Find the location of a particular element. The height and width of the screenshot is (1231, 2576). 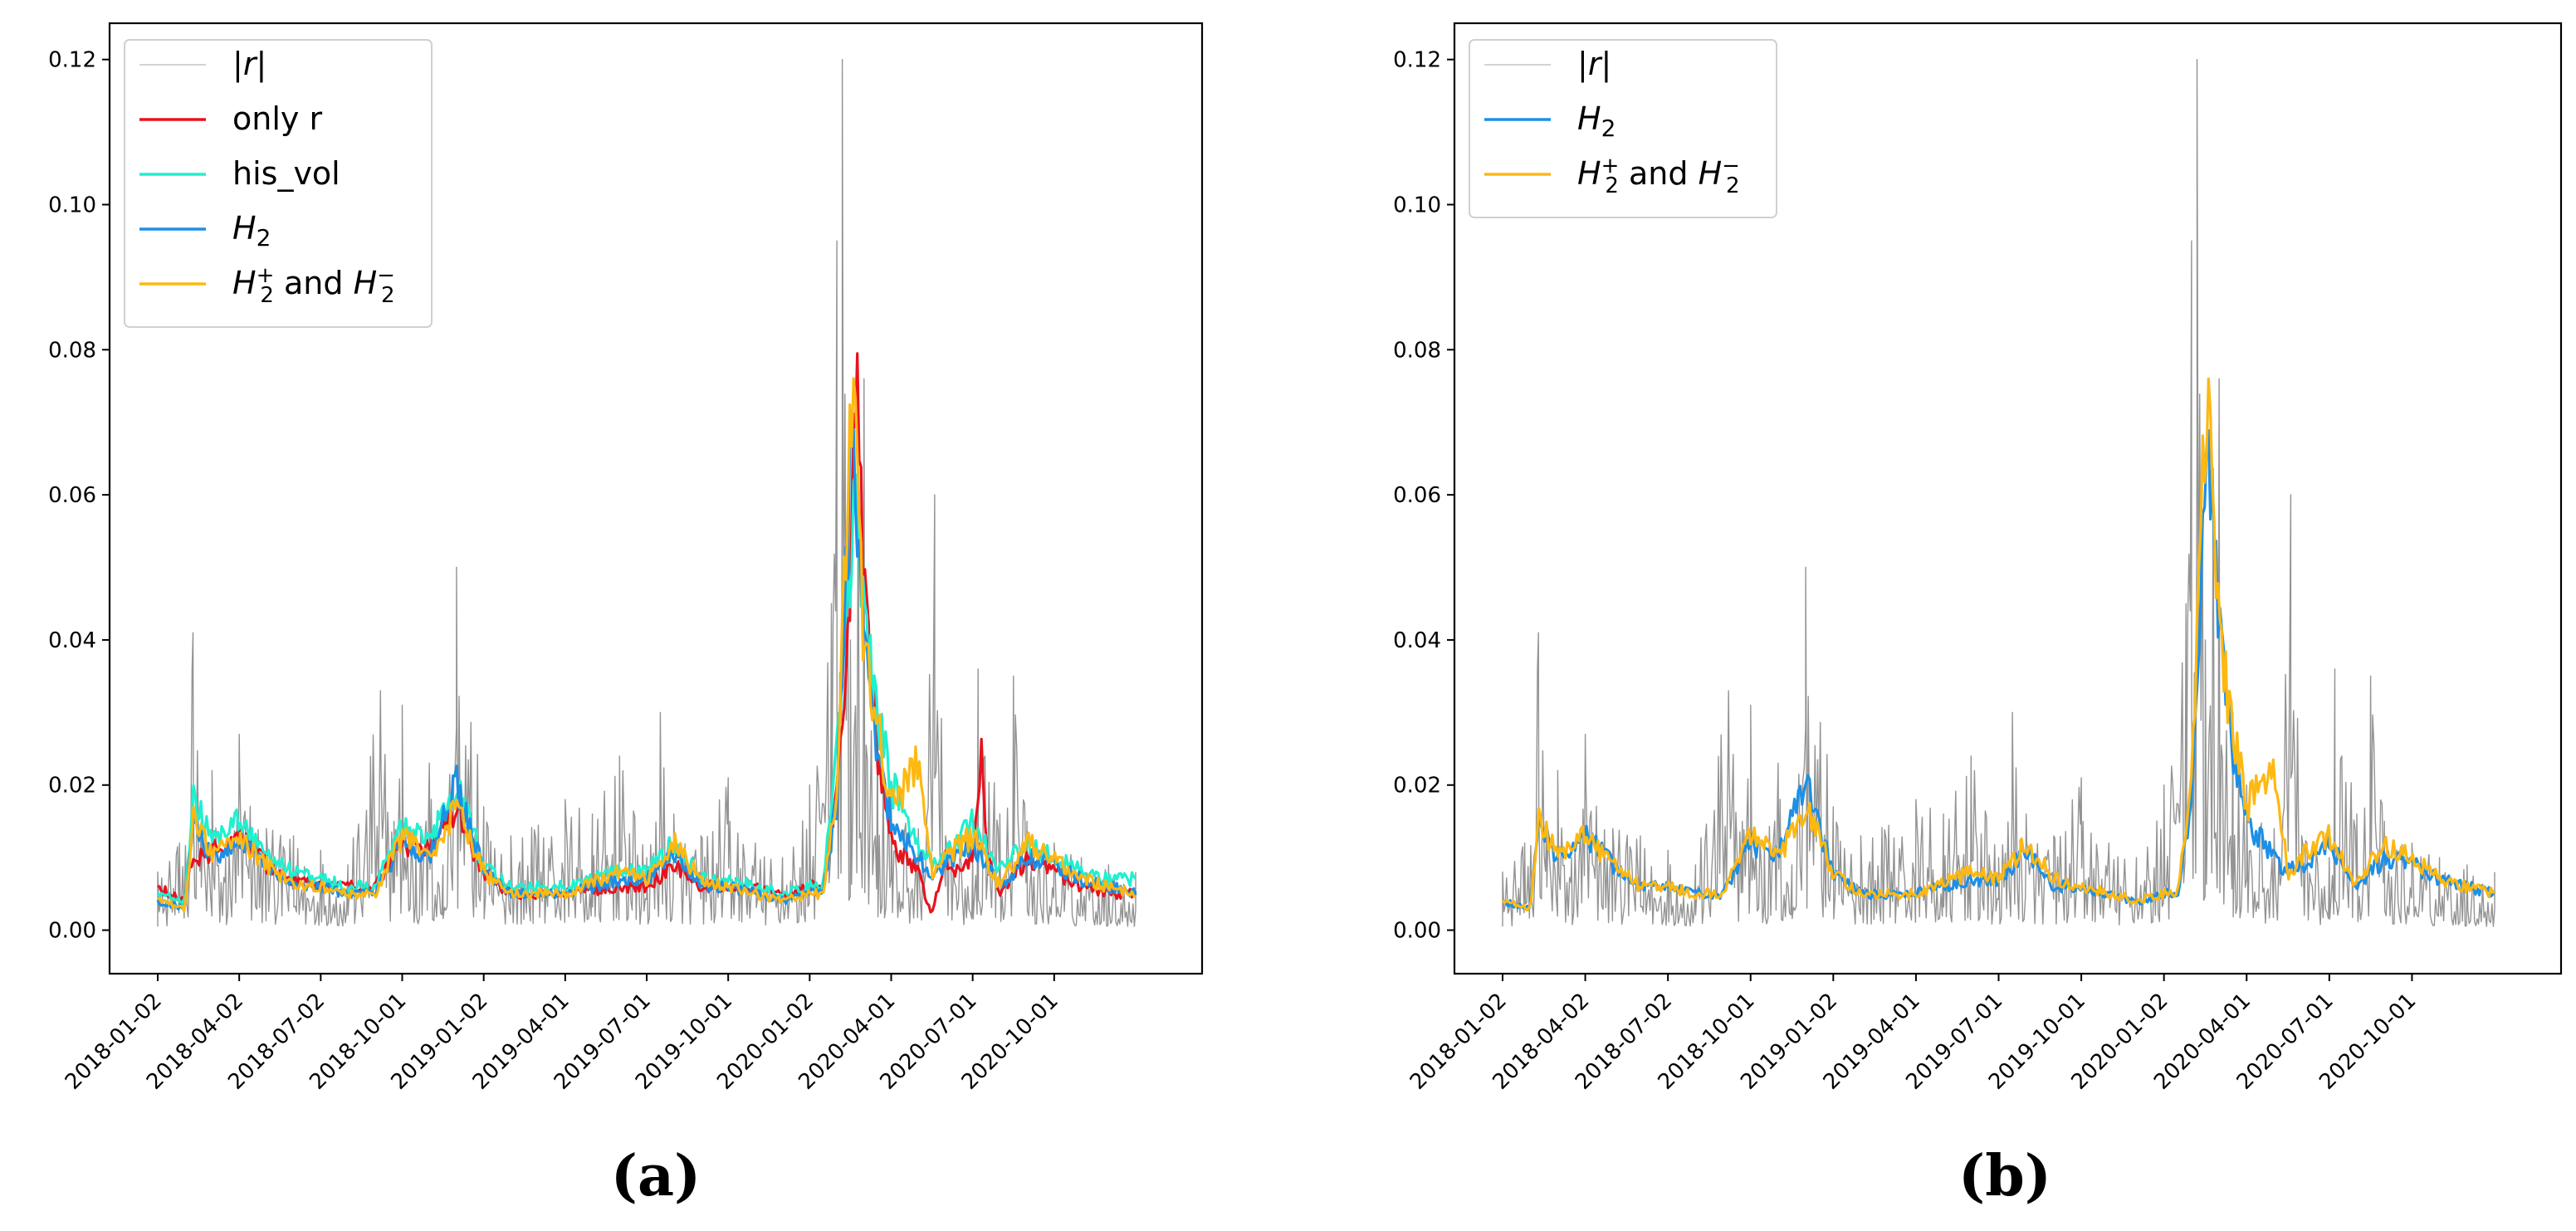

legend-box is located at coordinates (278, 183).